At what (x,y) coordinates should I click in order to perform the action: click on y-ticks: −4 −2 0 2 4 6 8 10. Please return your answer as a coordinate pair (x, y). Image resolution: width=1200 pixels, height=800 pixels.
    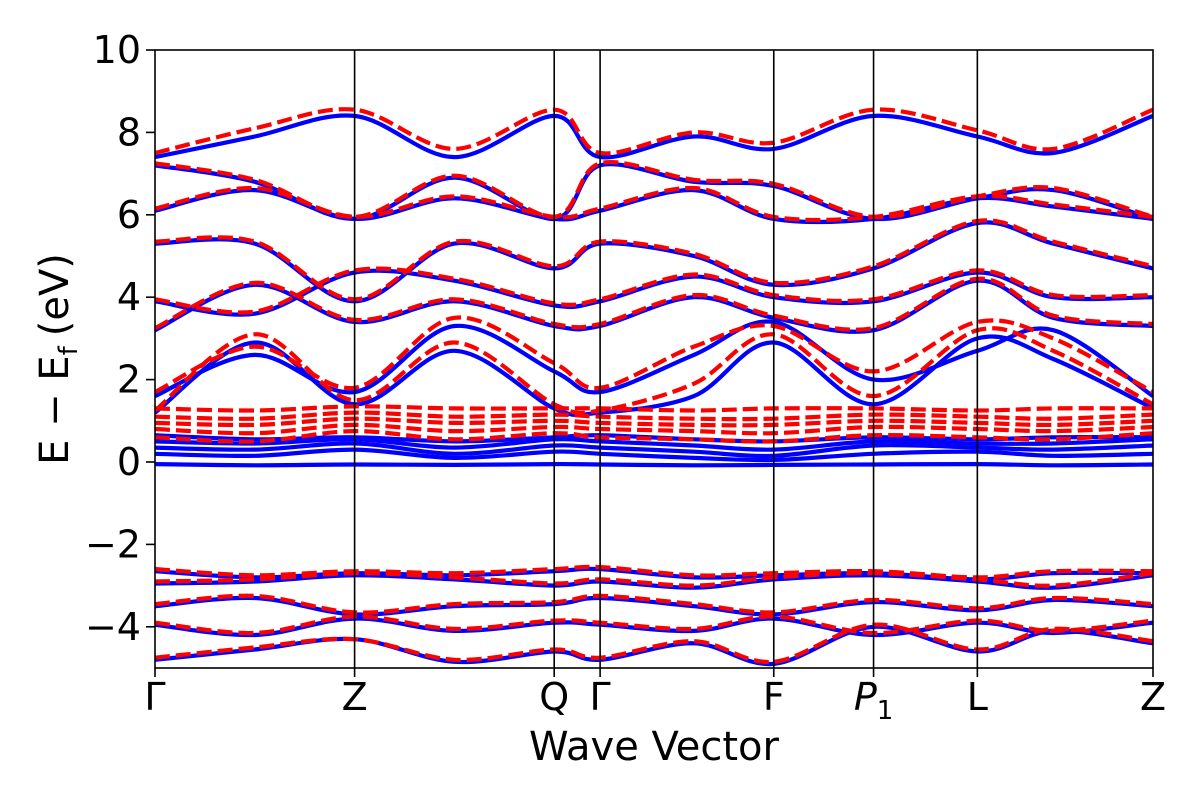
    Looking at the image, I should click on (120, 338).